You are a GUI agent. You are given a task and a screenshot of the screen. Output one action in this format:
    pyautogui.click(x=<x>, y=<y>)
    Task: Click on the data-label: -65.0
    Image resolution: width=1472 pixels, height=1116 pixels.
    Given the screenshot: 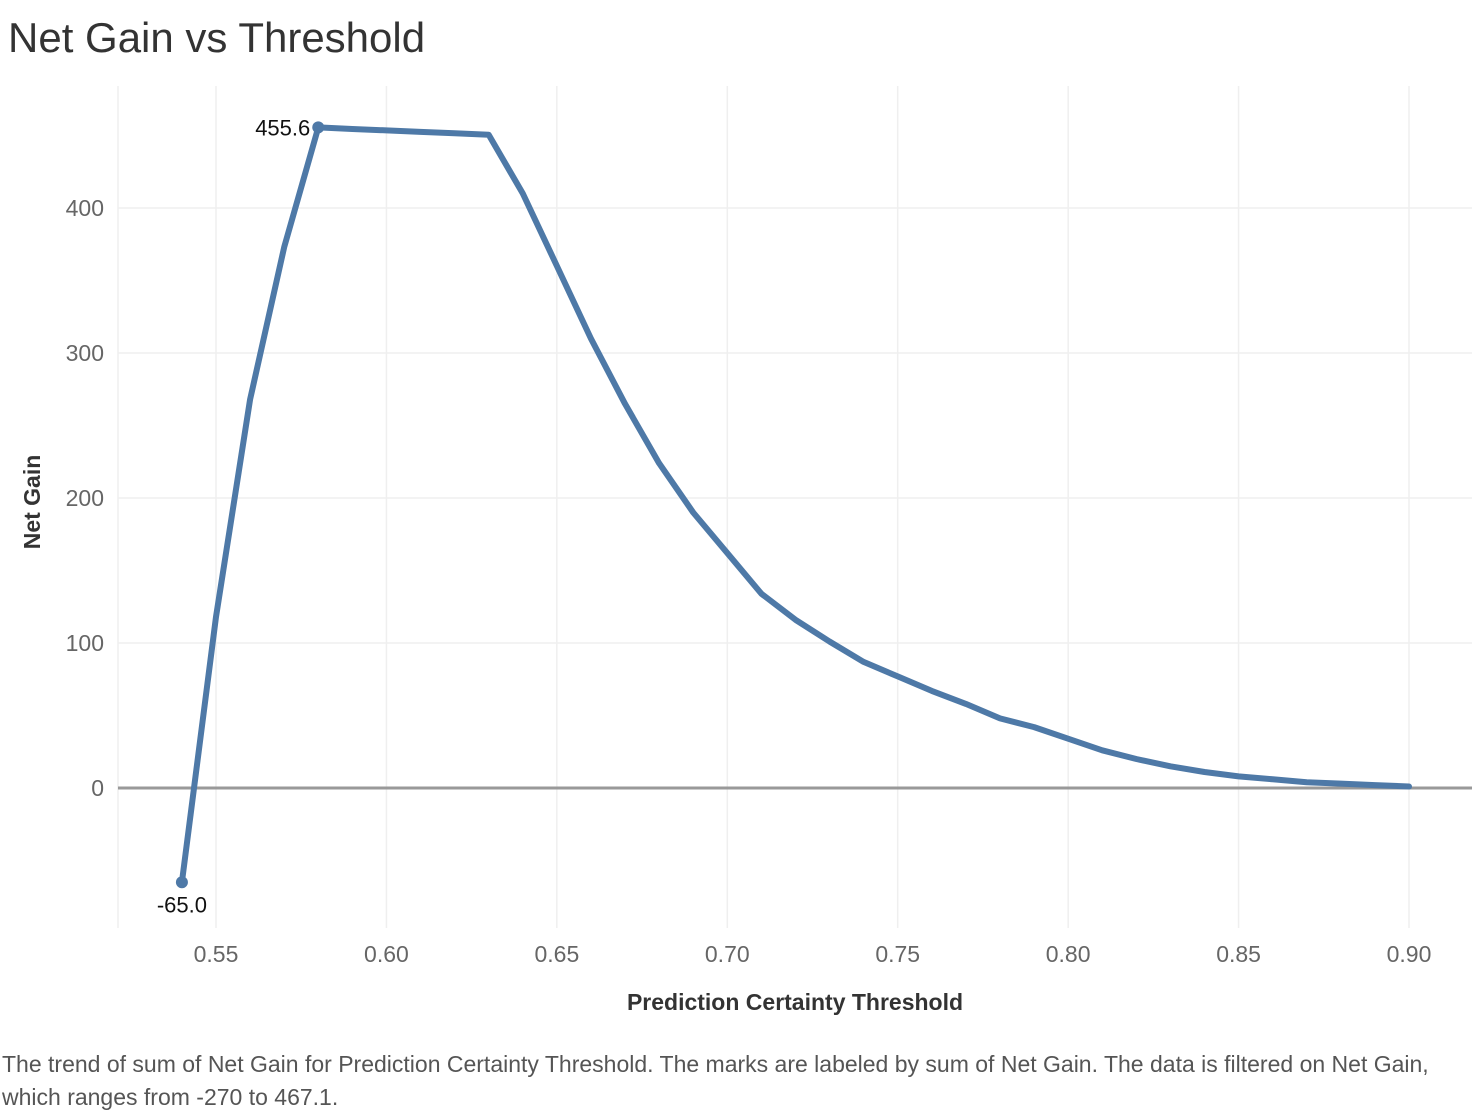 What is the action you would take?
    pyautogui.click(x=182, y=904)
    